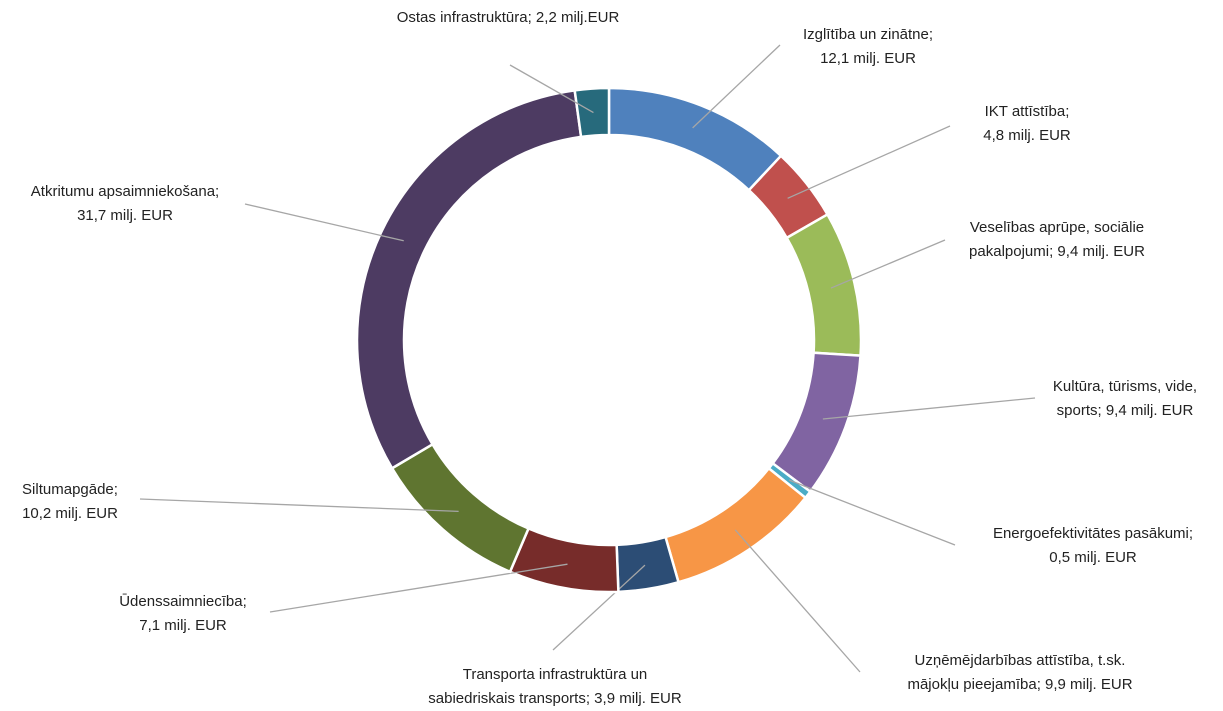 The height and width of the screenshot is (711, 1223). I want to click on data-label: Energoefektivitātes pasākumi;, so click(1093, 533).